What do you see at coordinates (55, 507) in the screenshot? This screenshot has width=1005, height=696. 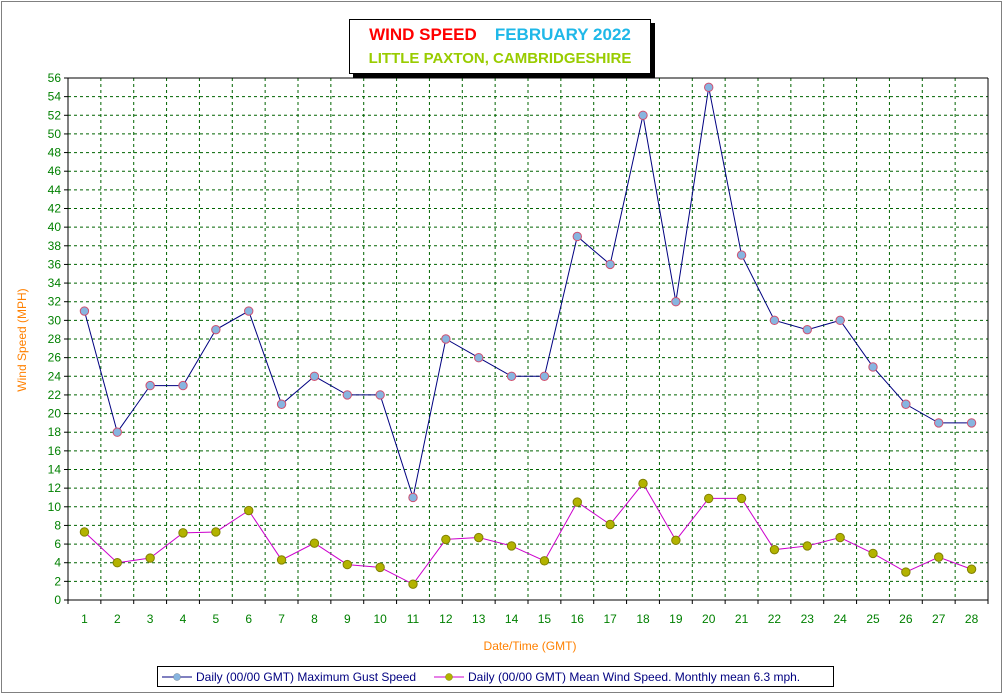 I see `y-tick-label: 10` at bounding box center [55, 507].